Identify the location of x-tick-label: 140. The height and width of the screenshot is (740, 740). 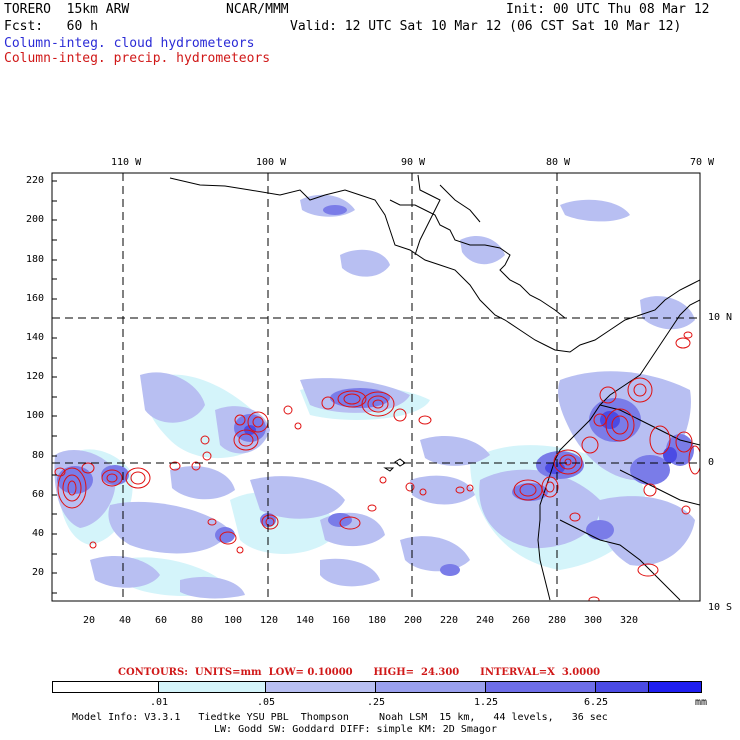
(305, 620).